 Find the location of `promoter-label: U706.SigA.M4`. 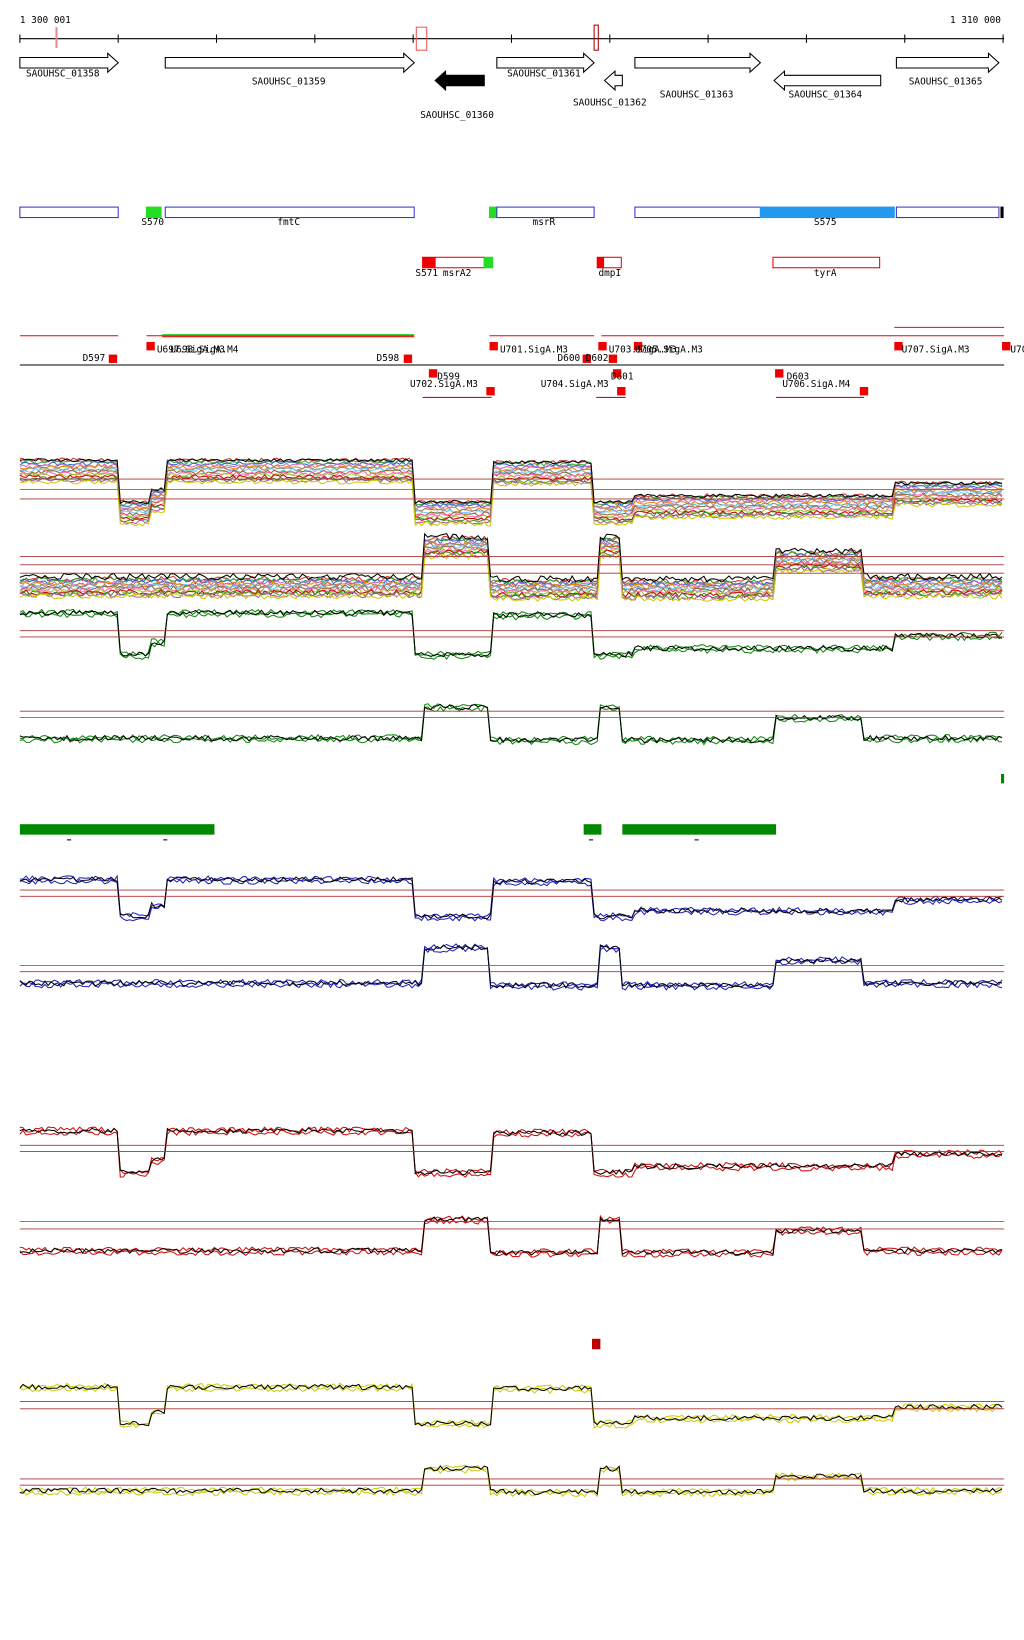

promoter-label: U706.SigA.M4 is located at coordinates (816, 384).